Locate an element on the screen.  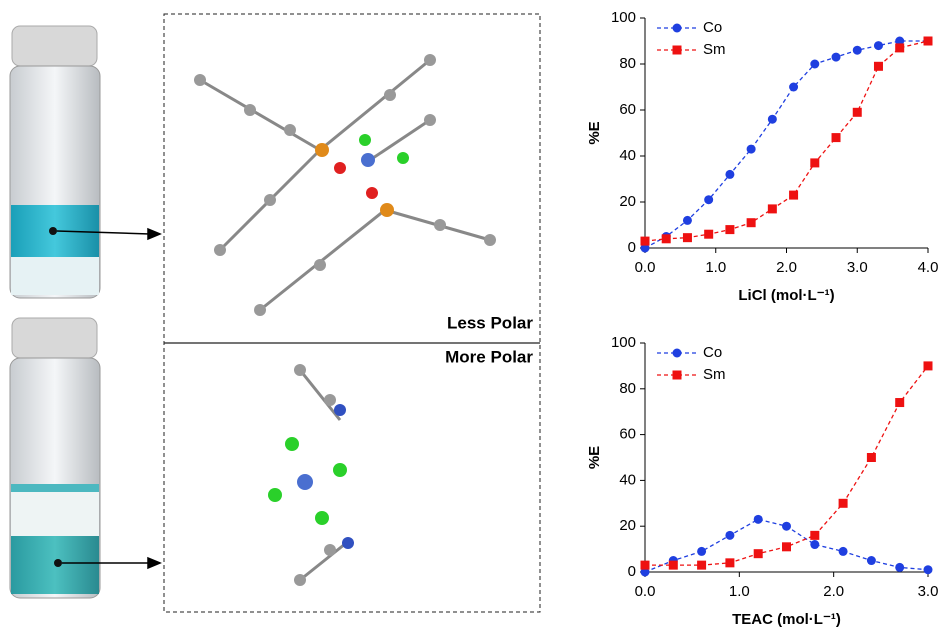
x-tick-label: 4.0 is located at coordinates (928, 267).